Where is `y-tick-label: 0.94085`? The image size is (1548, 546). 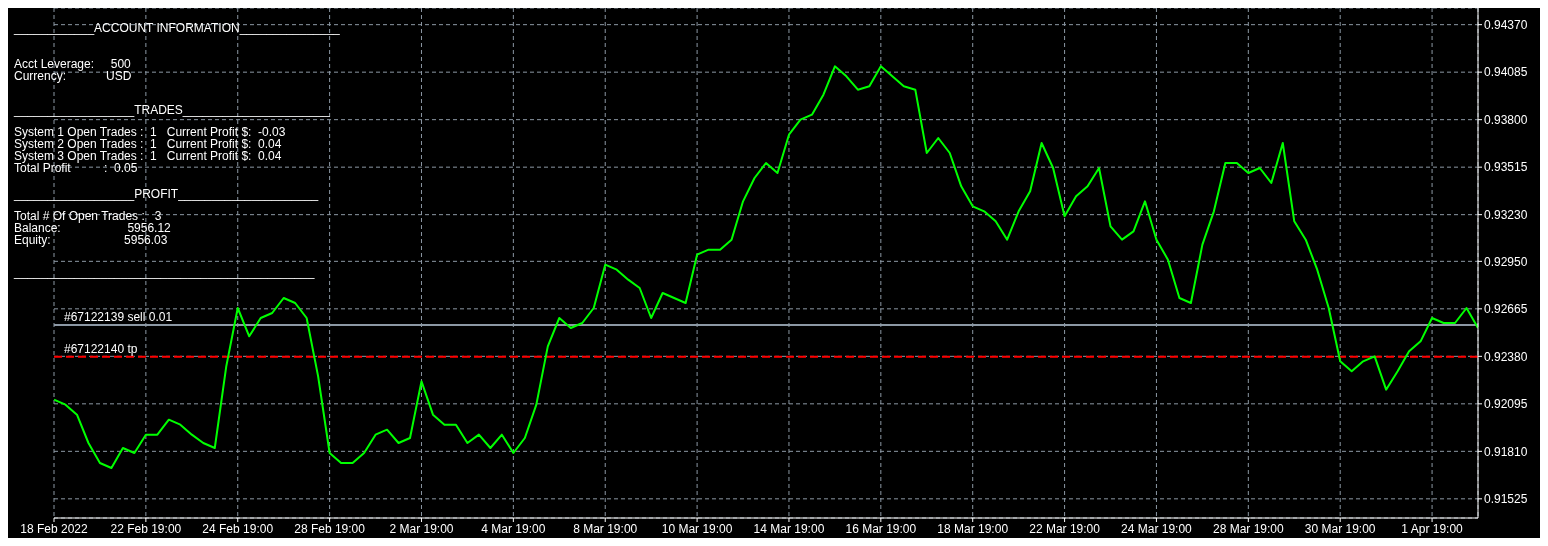 y-tick-label: 0.94085 is located at coordinates (1506, 72).